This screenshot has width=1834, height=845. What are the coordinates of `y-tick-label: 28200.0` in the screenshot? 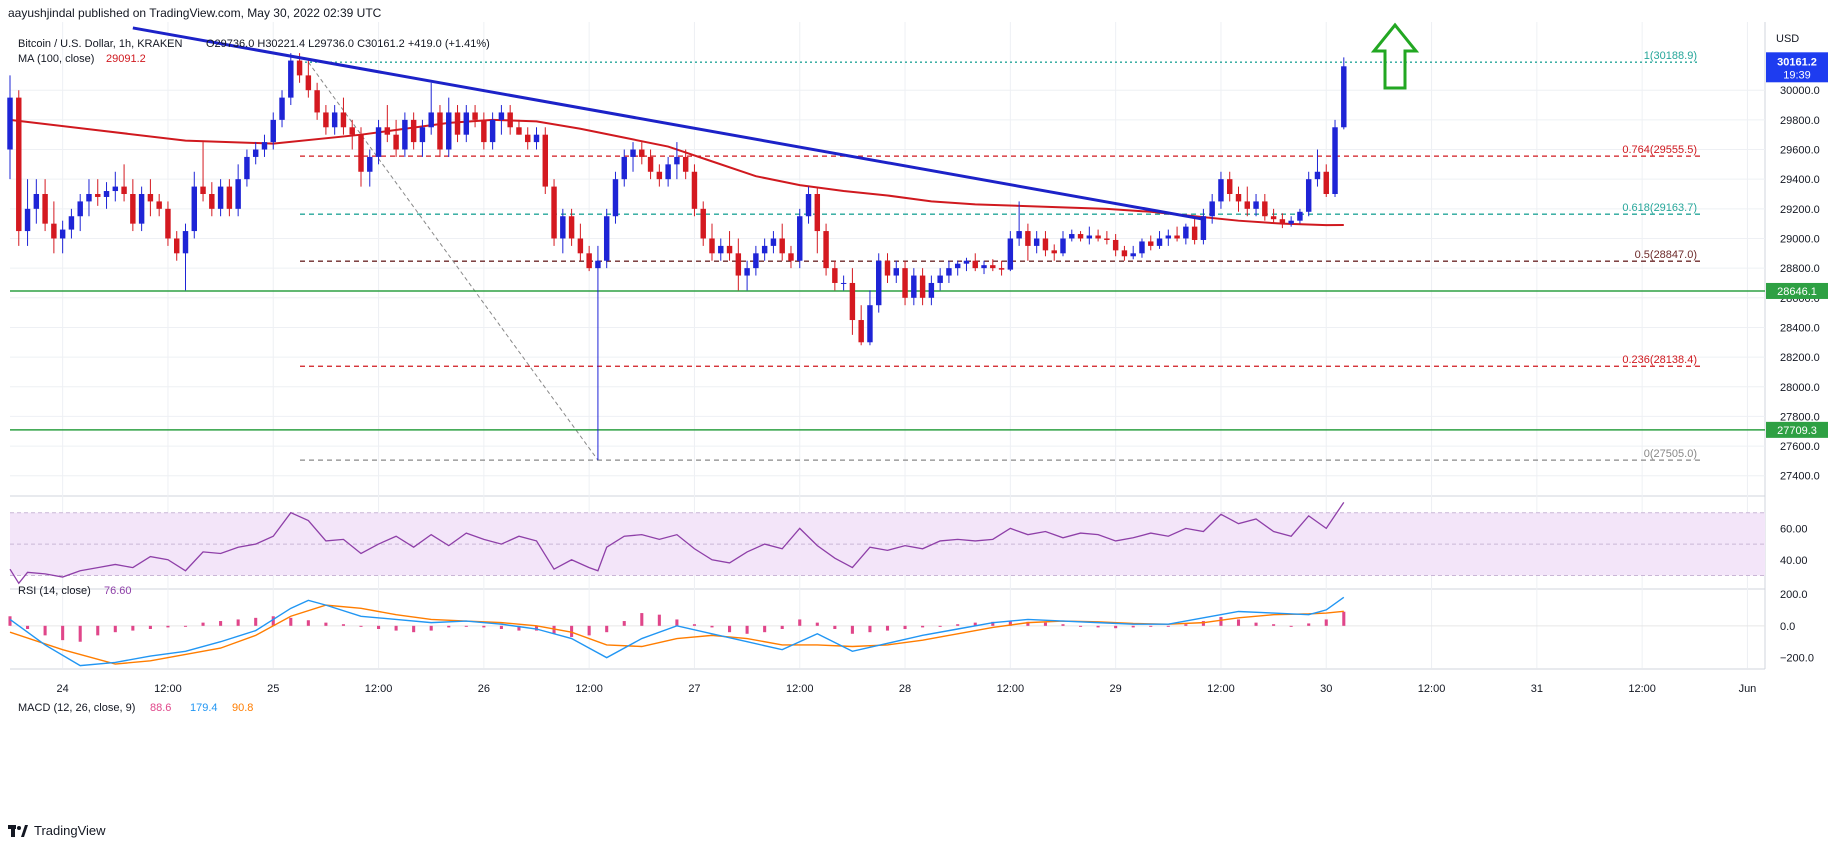 It's located at (1800, 358).